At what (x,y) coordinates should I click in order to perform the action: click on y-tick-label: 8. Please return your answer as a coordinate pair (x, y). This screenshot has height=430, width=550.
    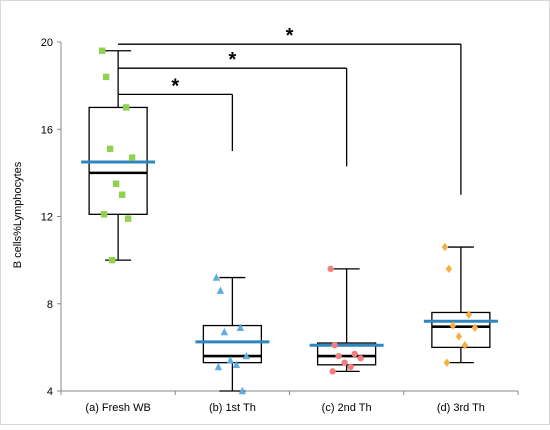
    Looking at the image, I should click on (50, 305).